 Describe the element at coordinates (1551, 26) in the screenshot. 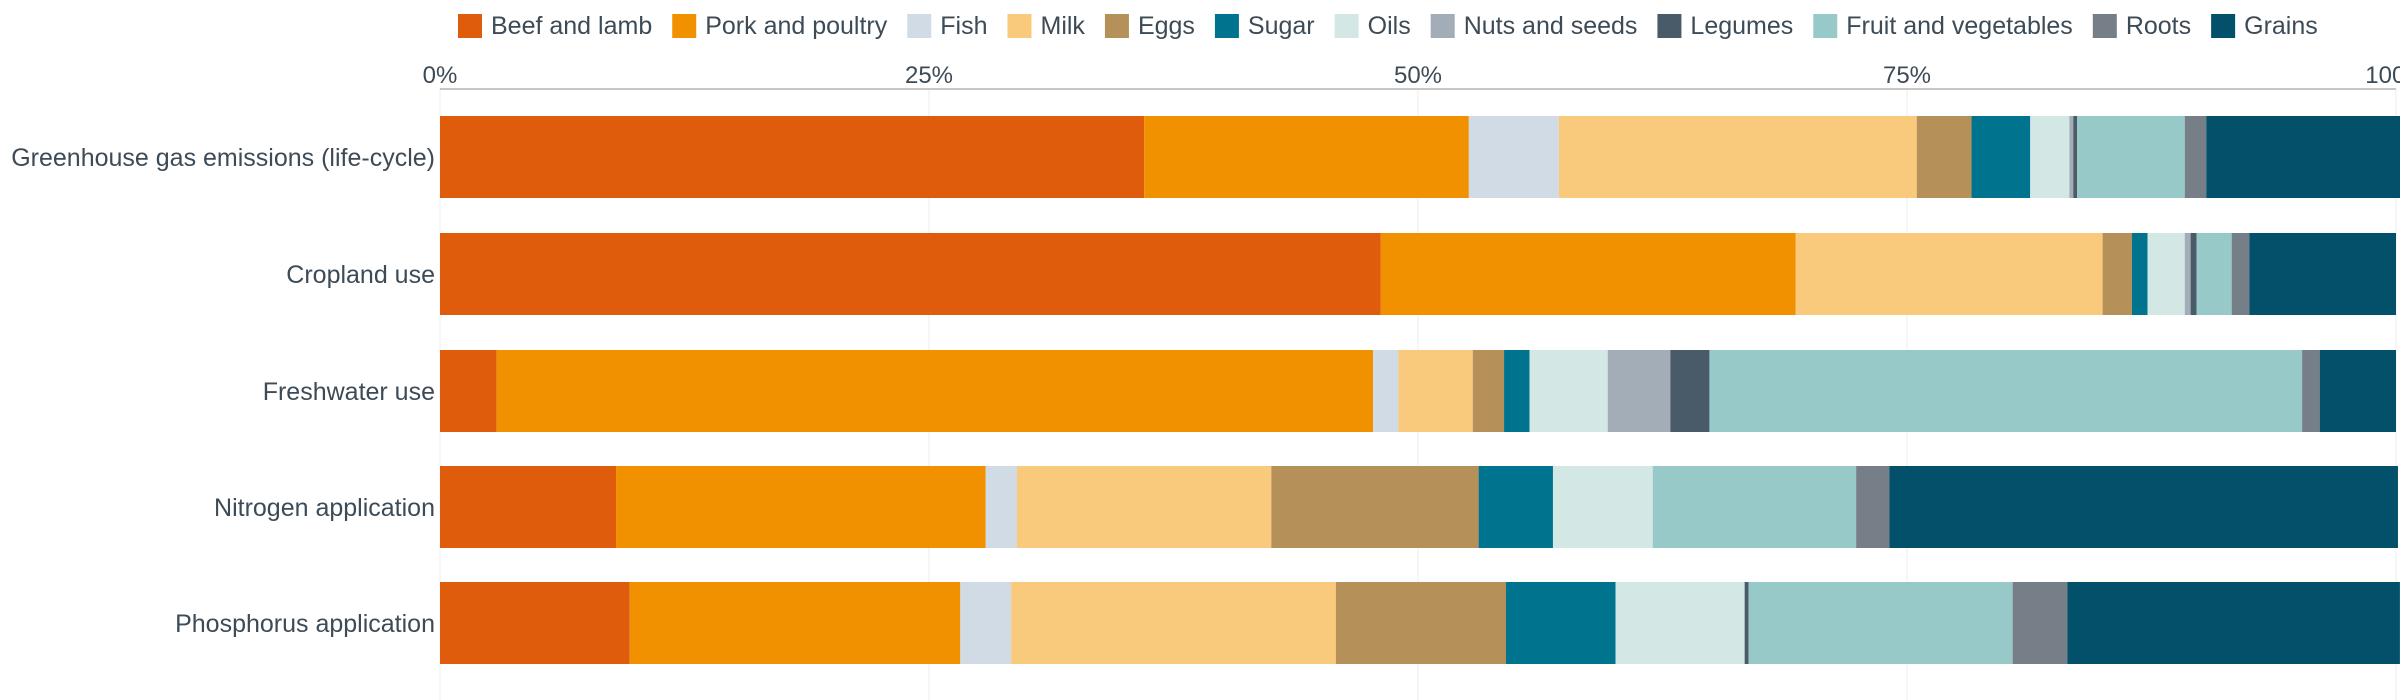

I see `legend-label: Nuts and seeds` at that location.